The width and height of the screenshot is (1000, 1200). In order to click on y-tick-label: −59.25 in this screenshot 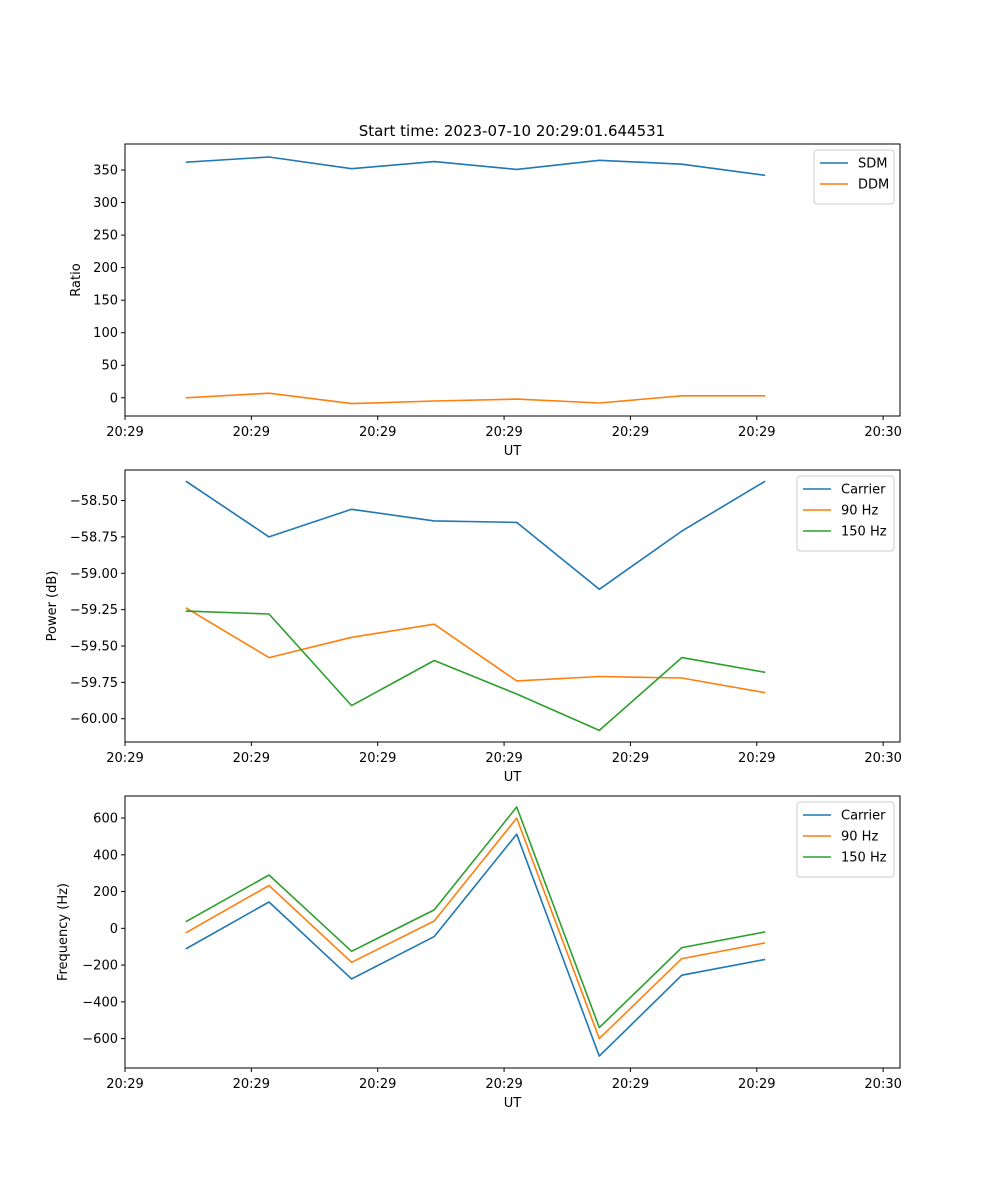, I will do `click(94, 610)`.